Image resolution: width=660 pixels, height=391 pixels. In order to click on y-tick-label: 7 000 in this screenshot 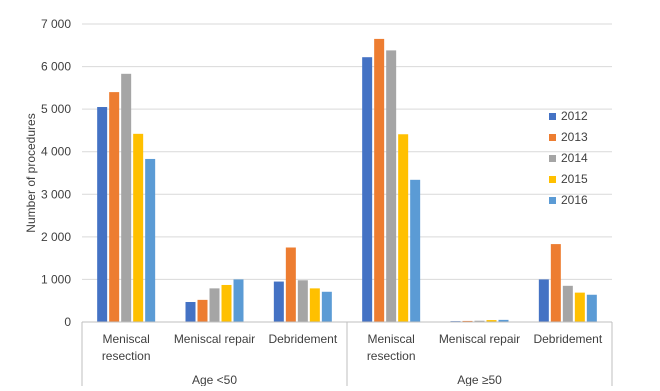, I will do `click(56, 24)`.